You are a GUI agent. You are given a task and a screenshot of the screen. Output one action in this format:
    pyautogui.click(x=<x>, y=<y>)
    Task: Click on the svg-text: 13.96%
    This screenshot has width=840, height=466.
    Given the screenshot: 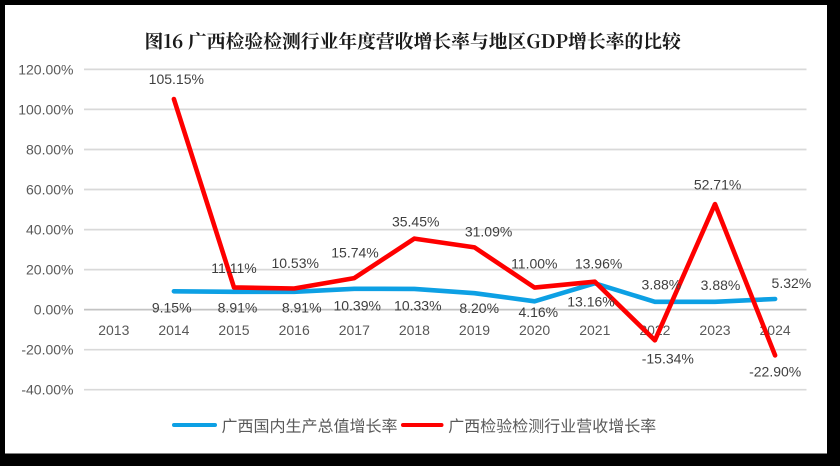 What is the action you would take?
    pyautogui.click(x=598, y=263)
    